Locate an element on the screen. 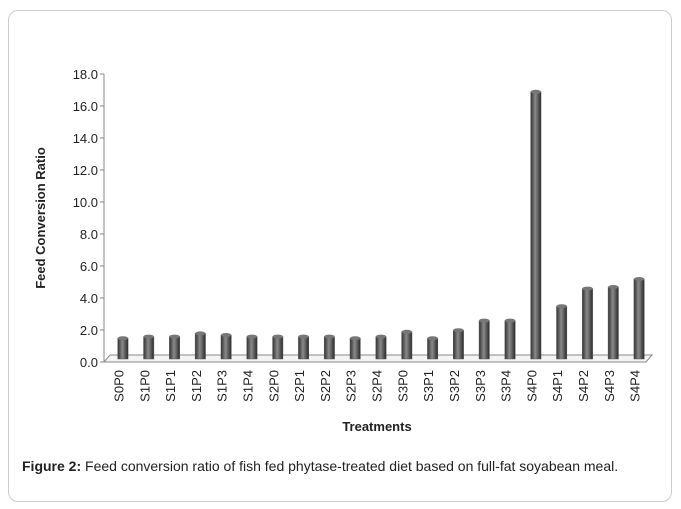 The image size is (681, 509). y-tick-label: 10.0 is located at coordinates (85, 202).